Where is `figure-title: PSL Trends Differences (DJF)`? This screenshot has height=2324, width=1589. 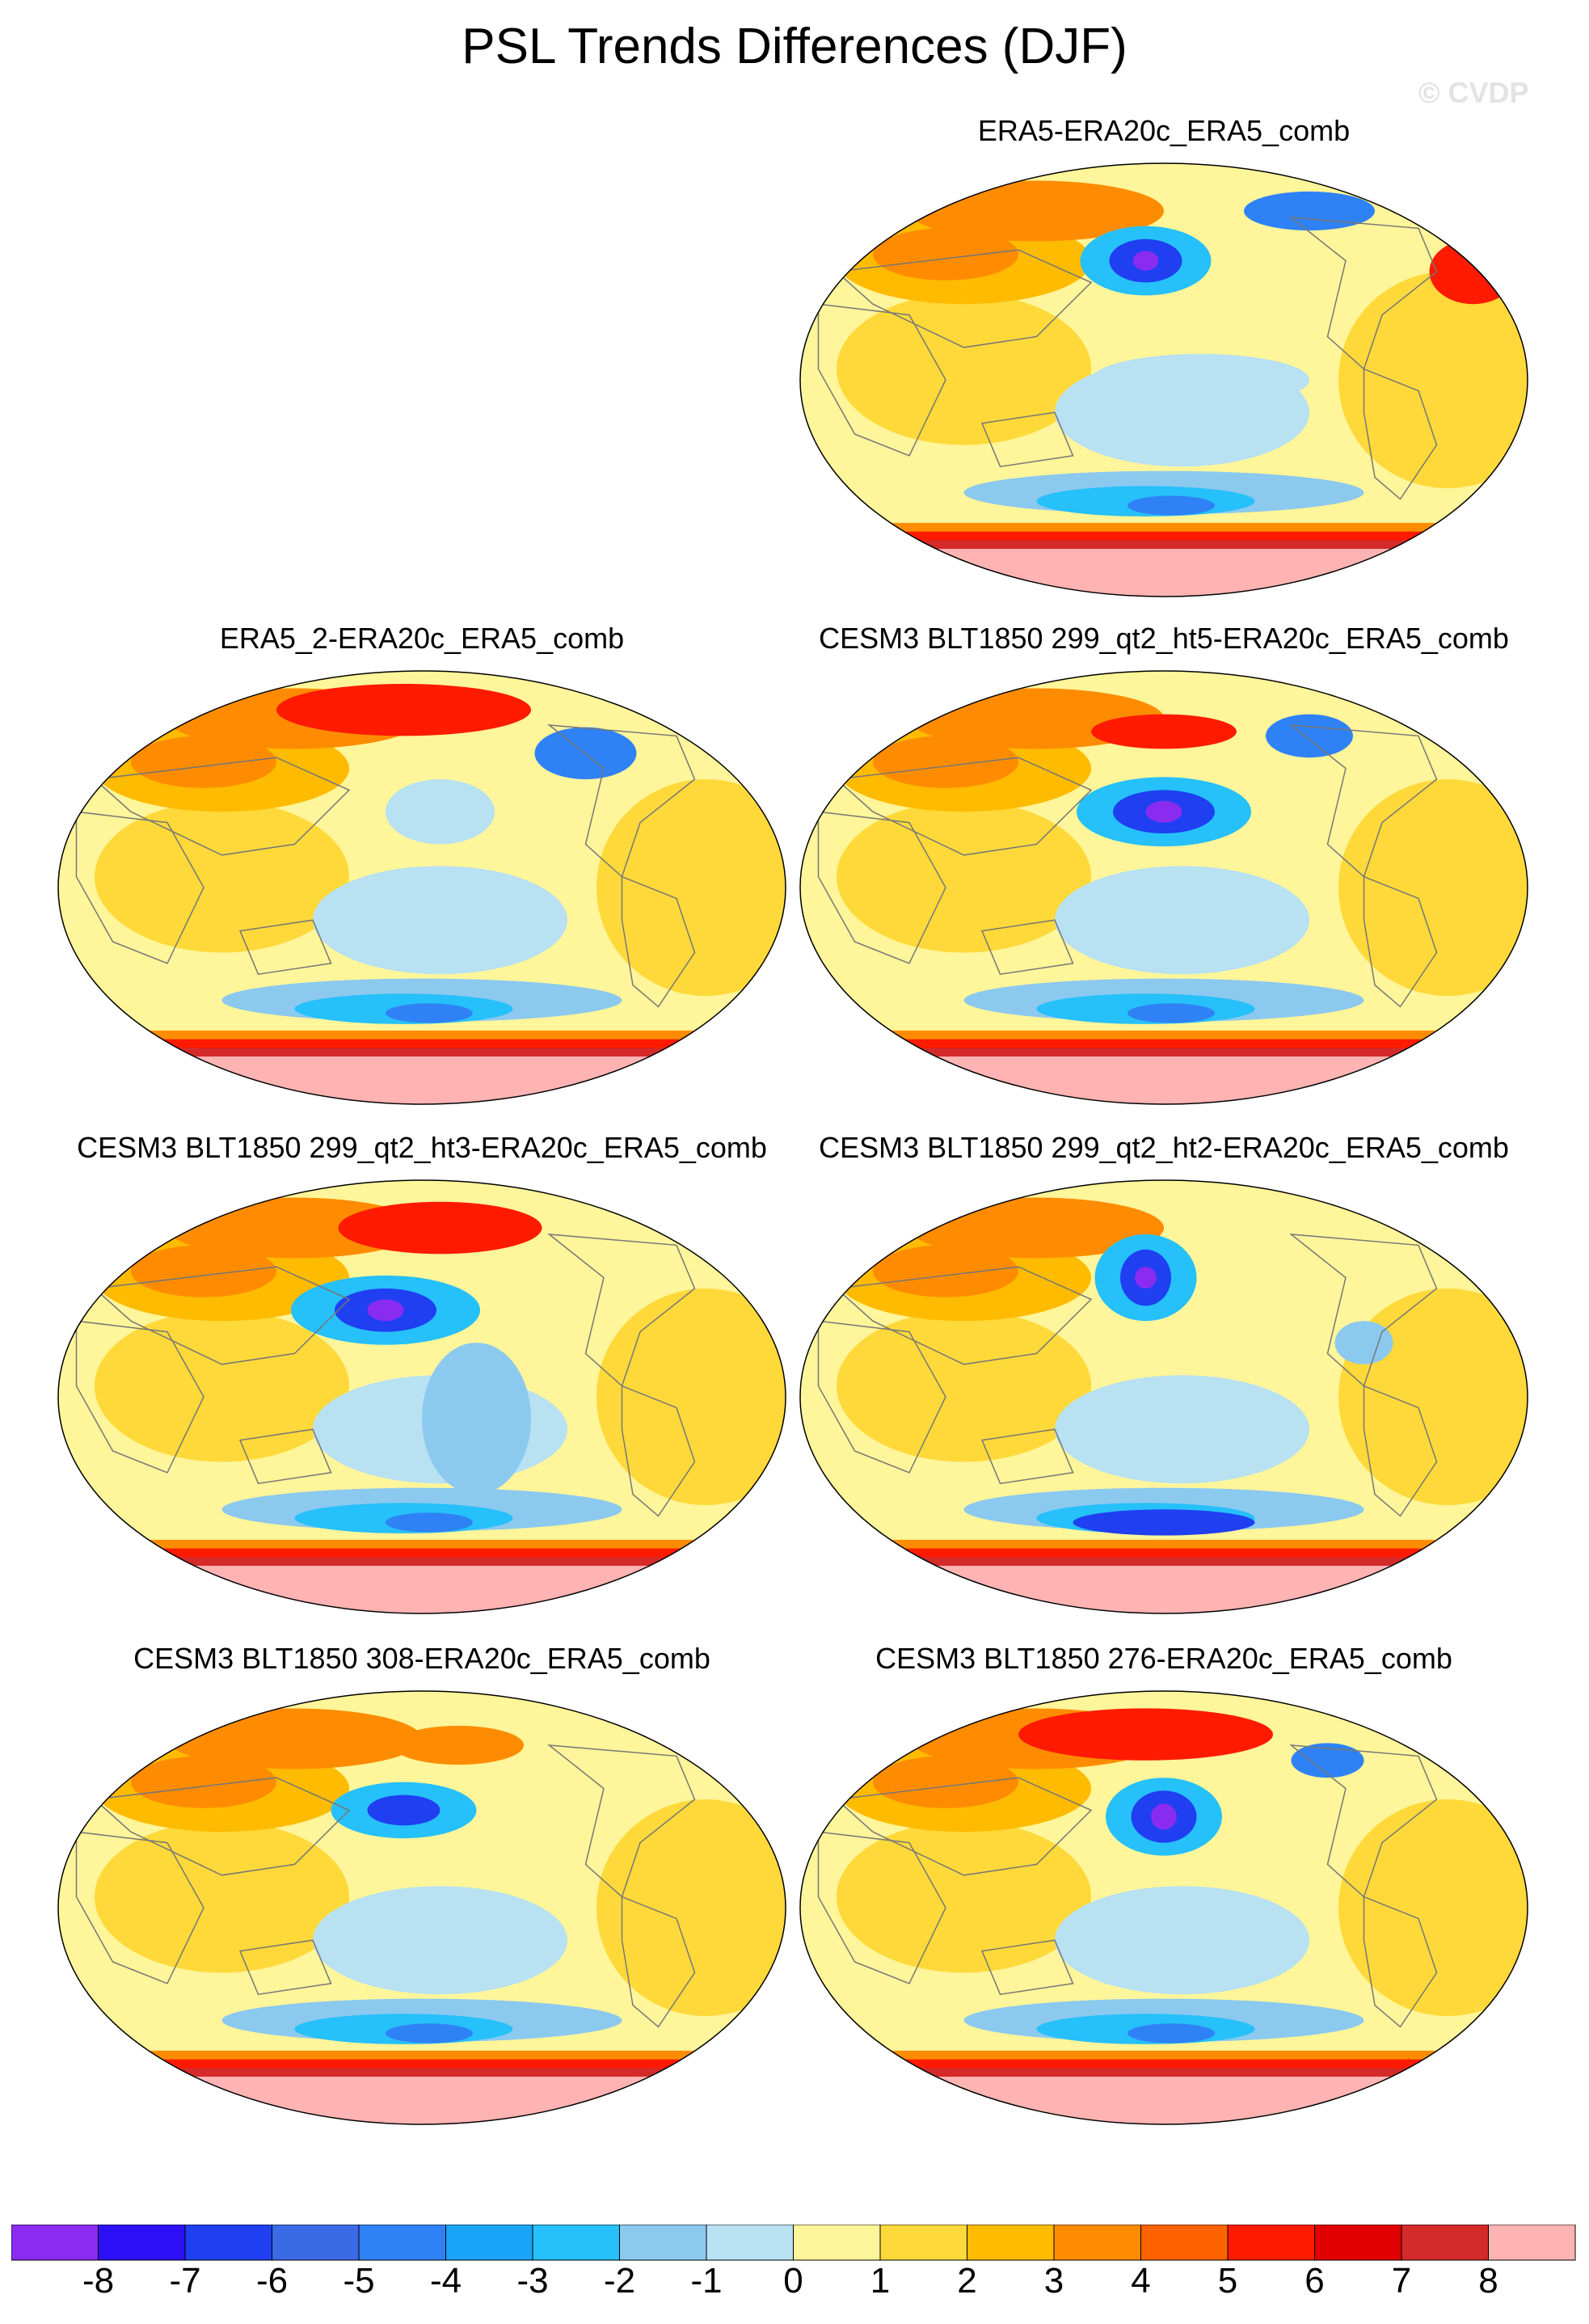 figure-title: PSL Trends Differences (DJF) is located at coordinates (794, 46).